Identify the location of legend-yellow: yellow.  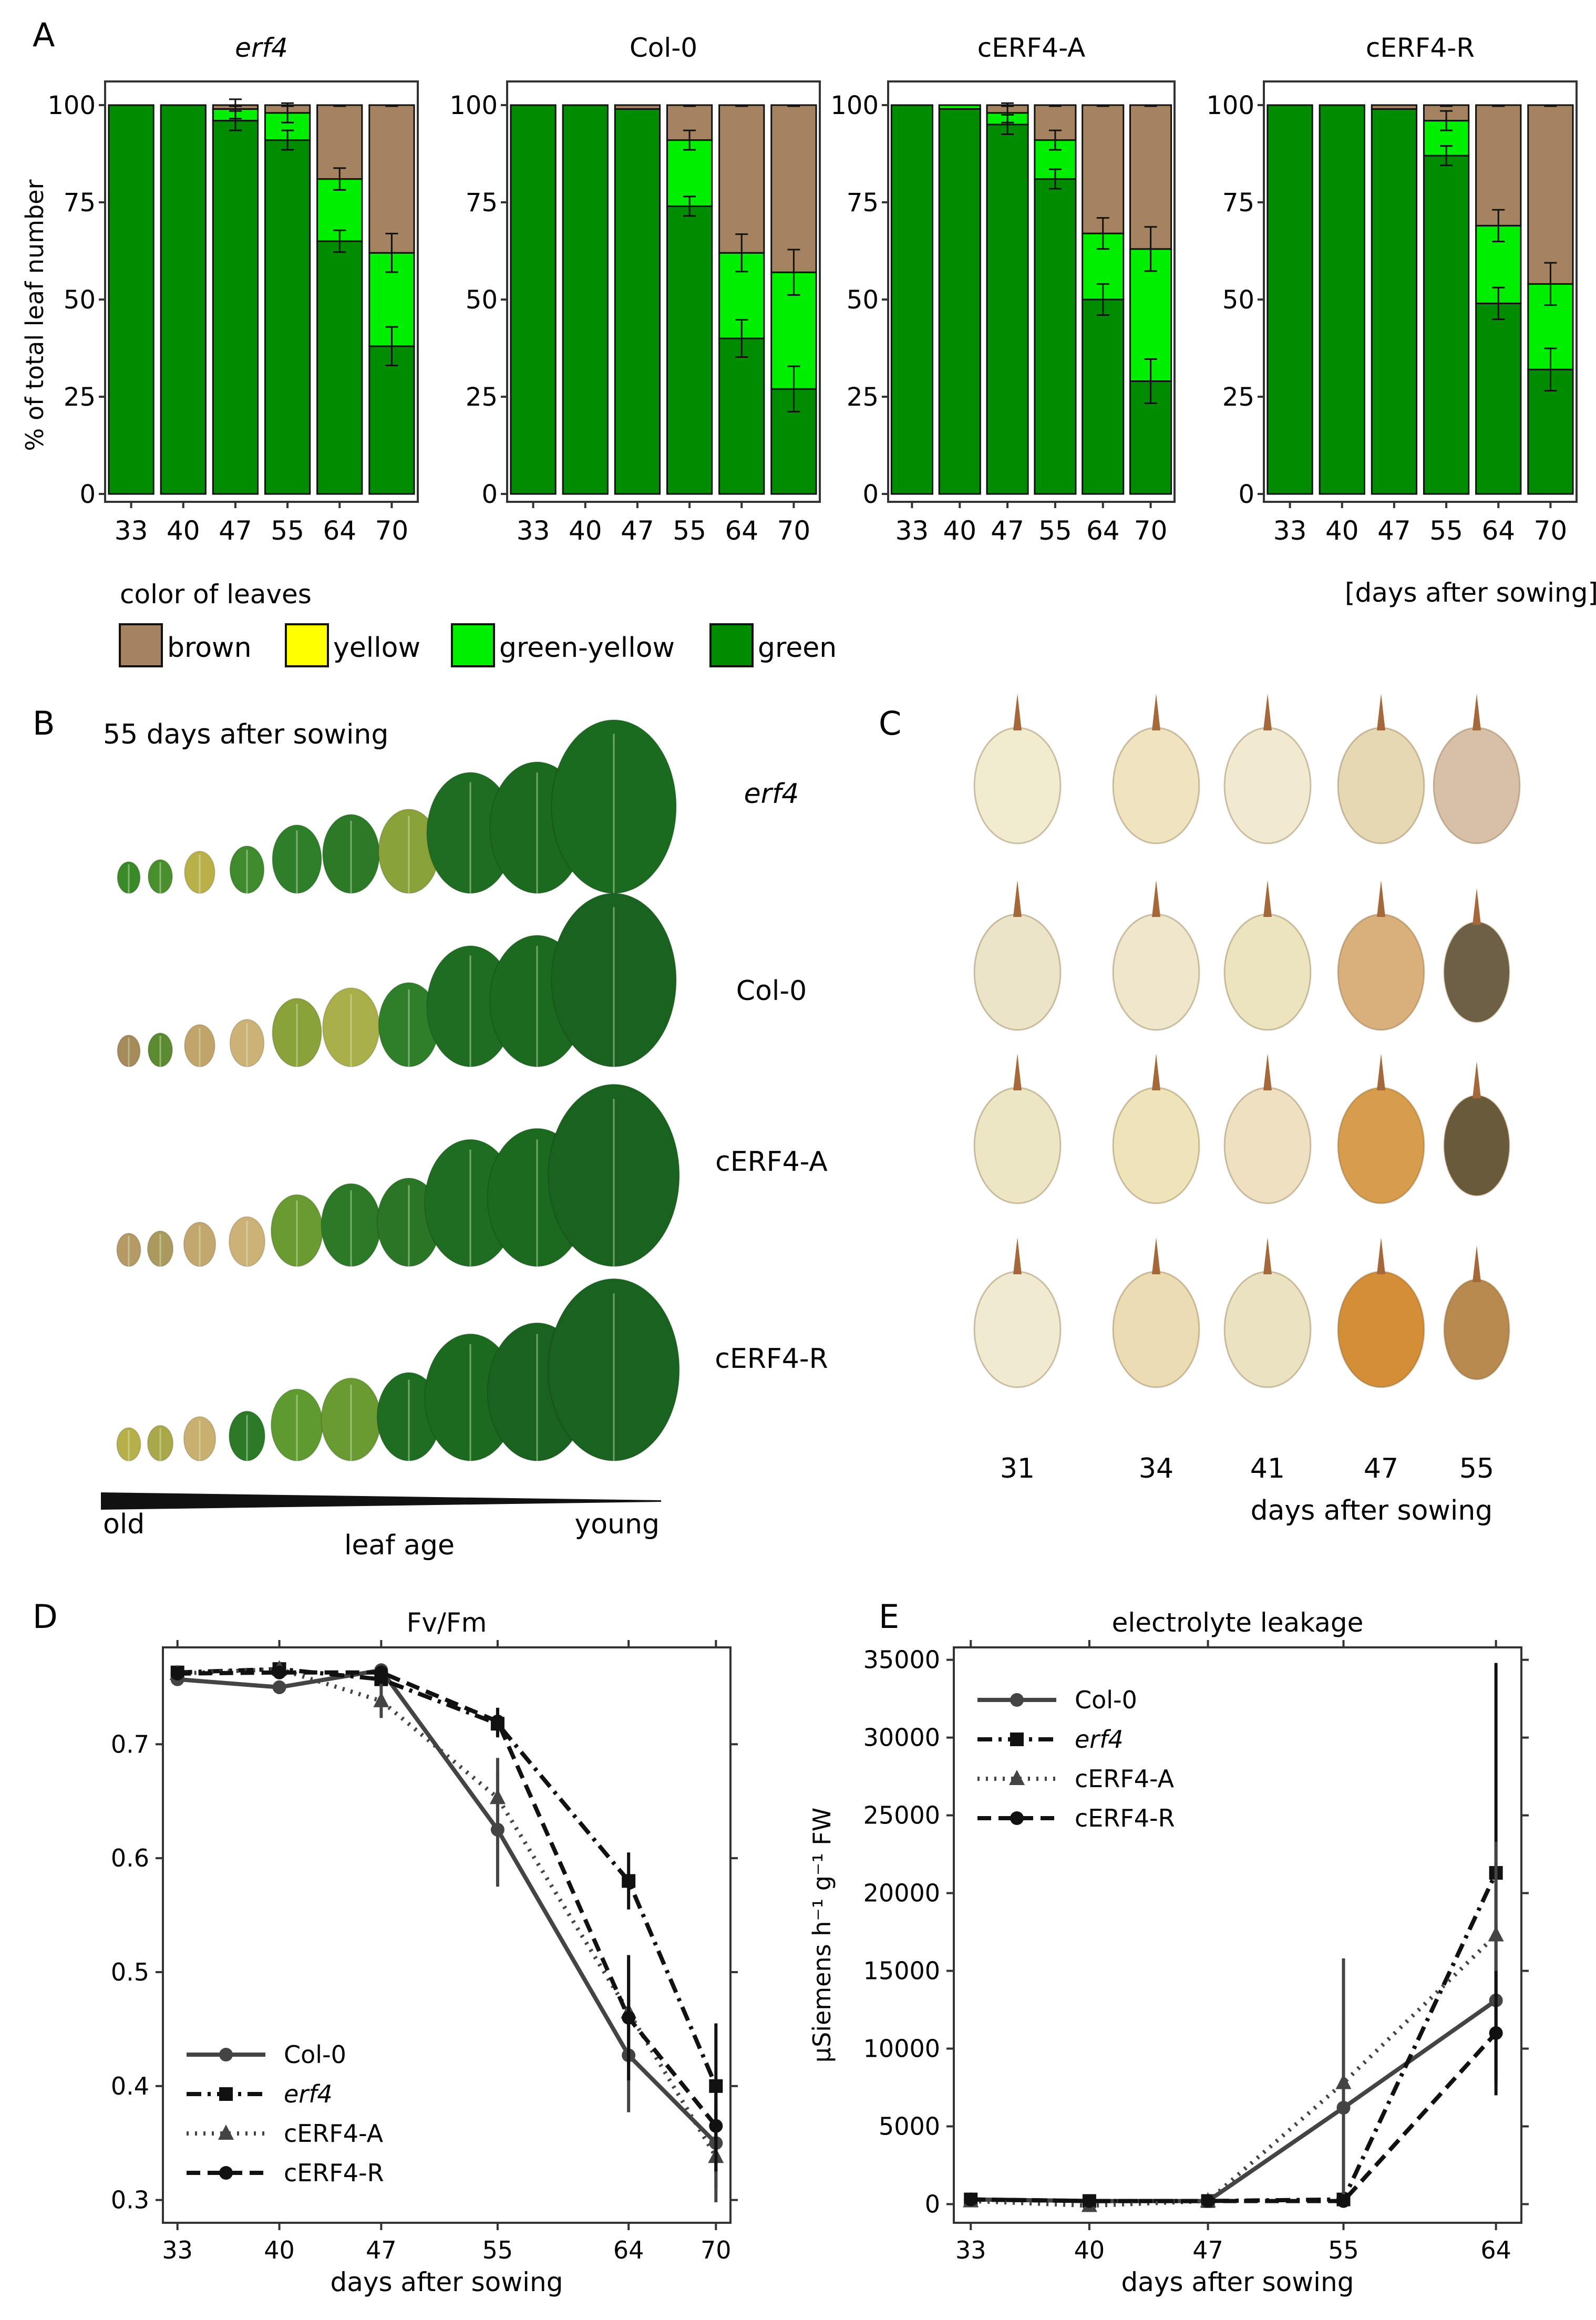
(352, 645).